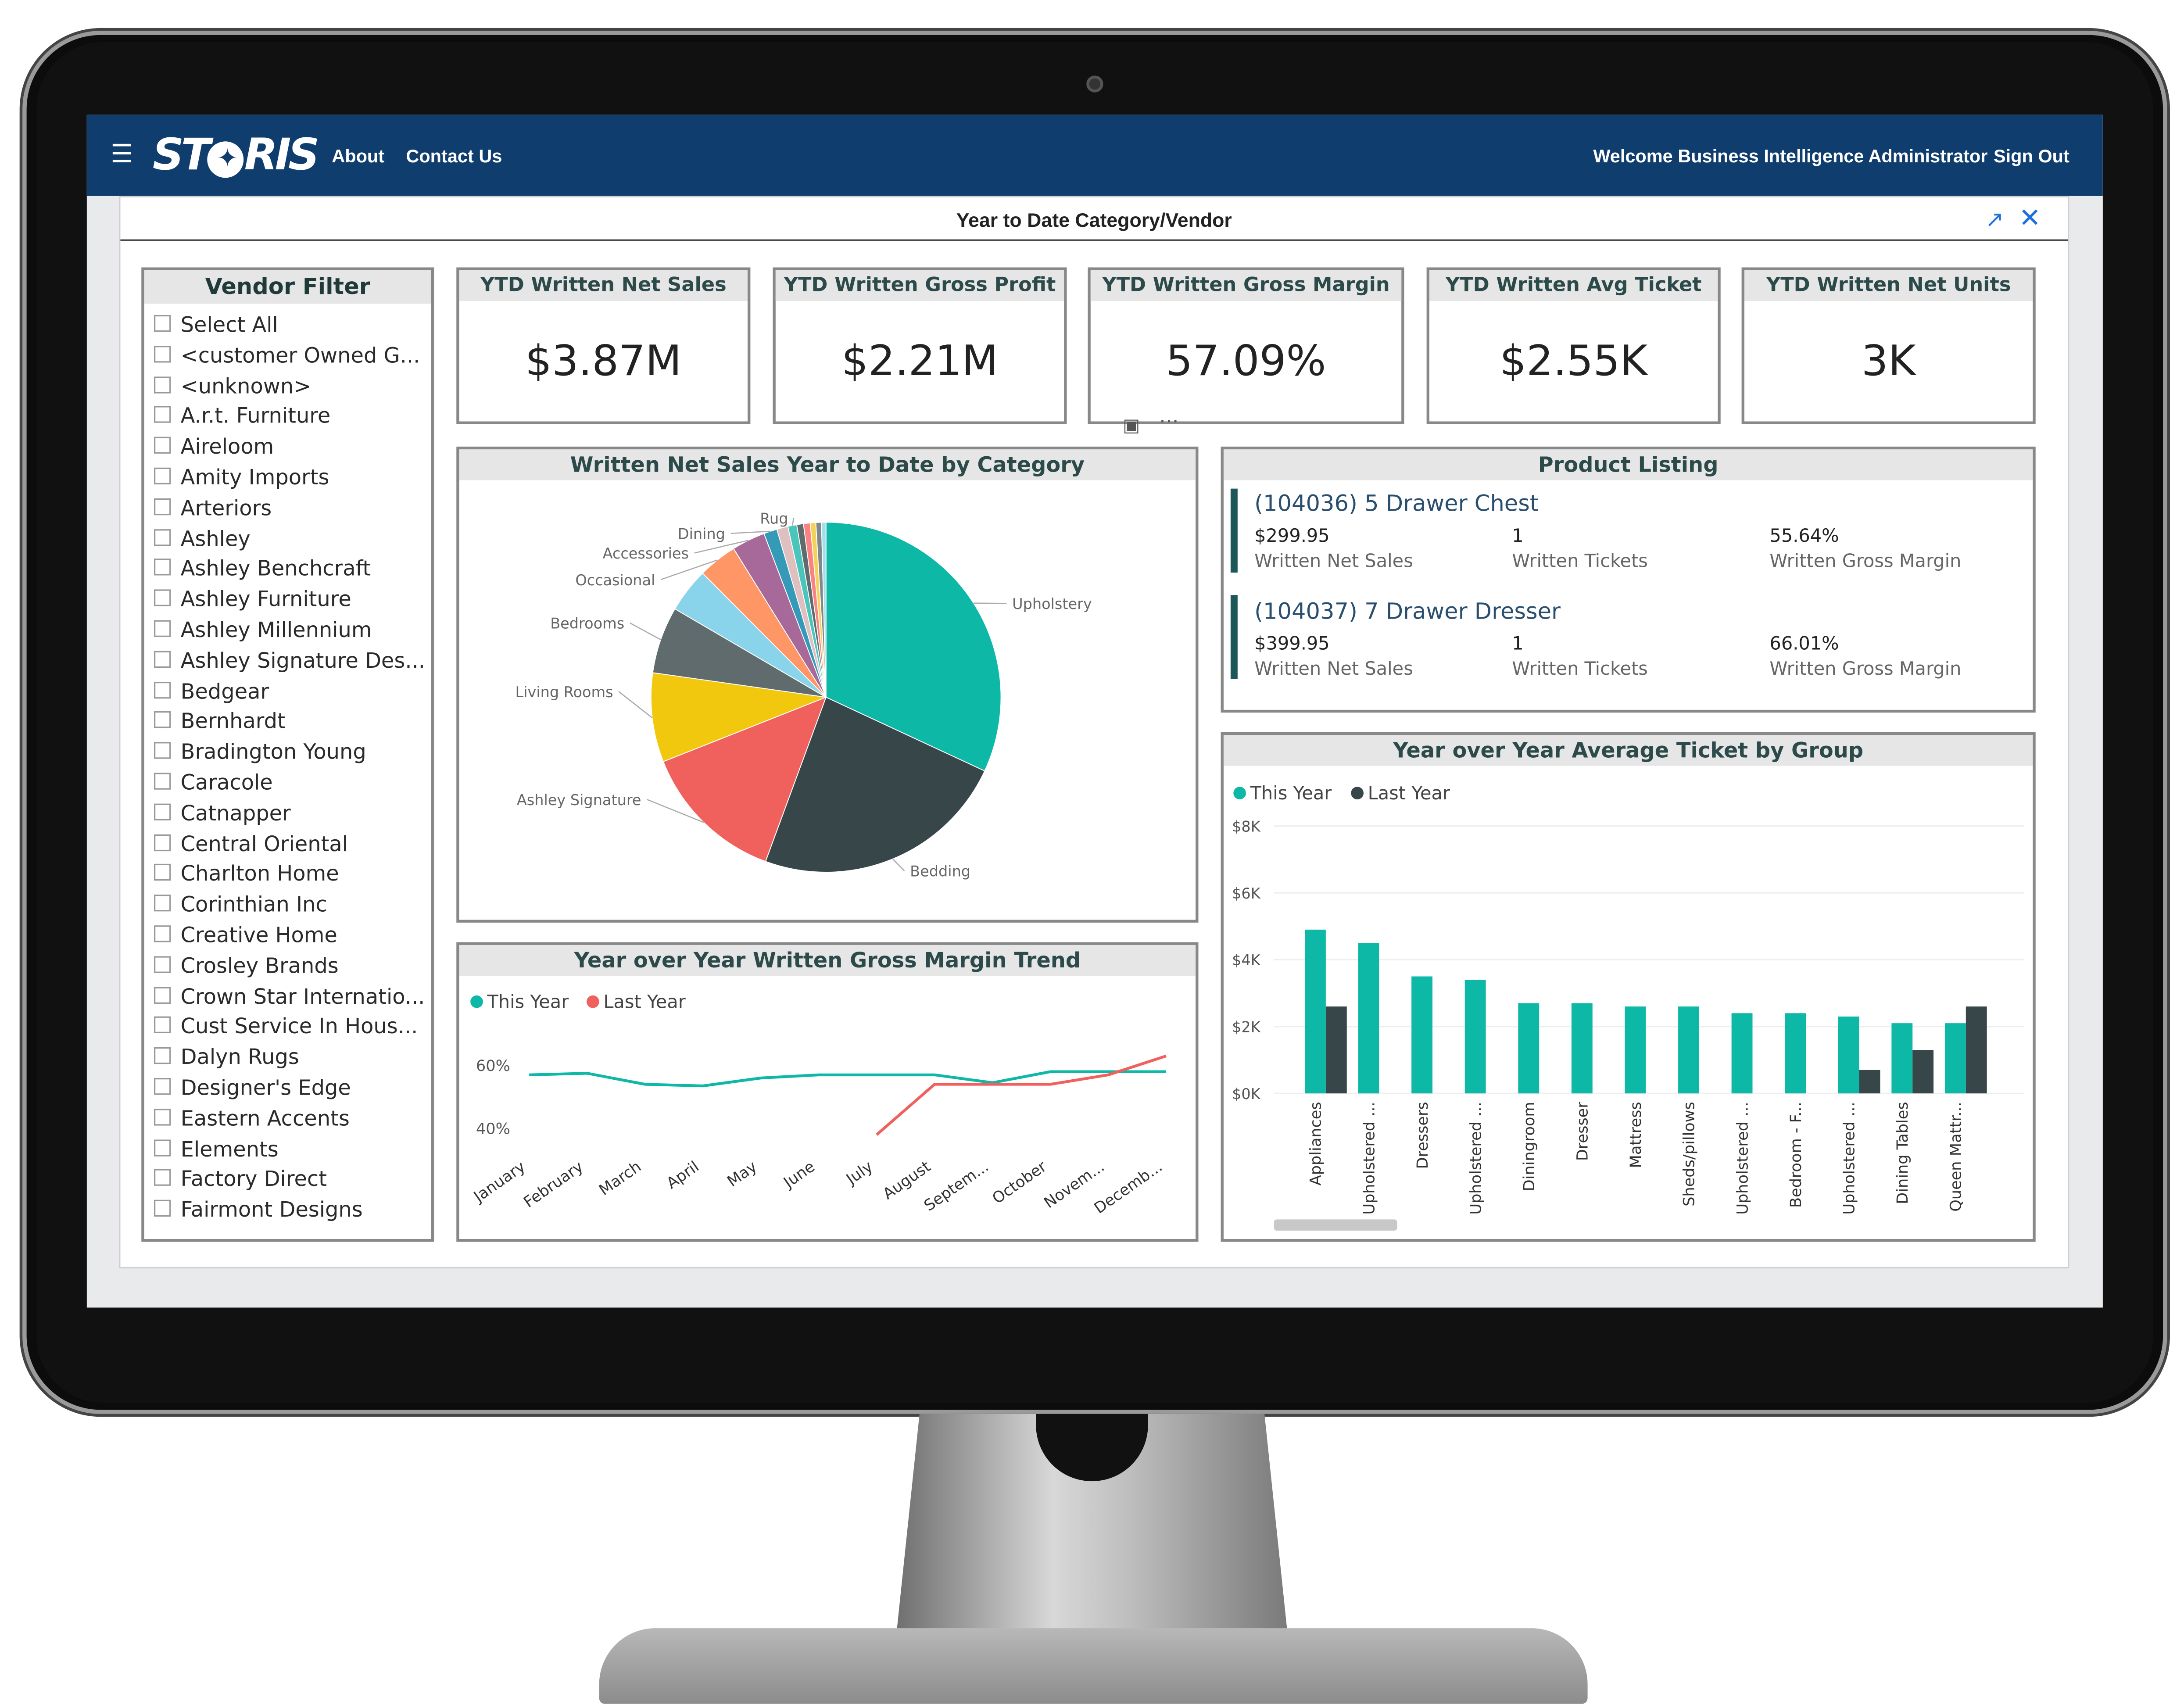 This screenshot has height=1708, width=2184. Describe the element at coordinates (1407, 612) in the screenshot. I see `product-name: (104037) 7 Drawer Dresser` at that location.